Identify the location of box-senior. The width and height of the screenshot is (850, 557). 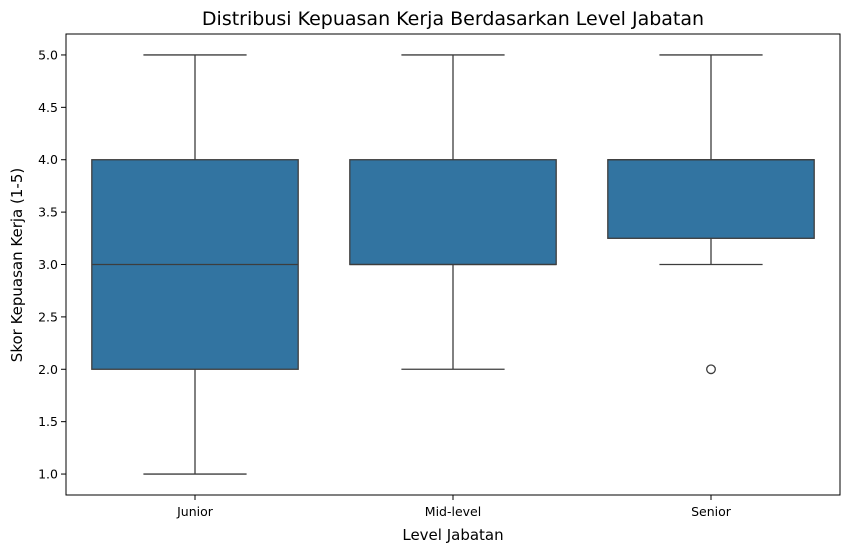
(711, 214).